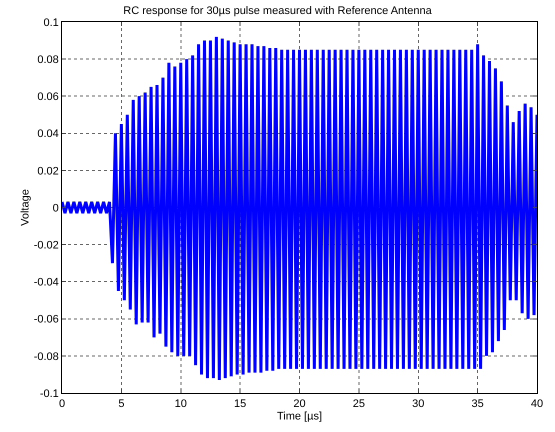  I want to click on y-tick-label: -0.1, so click(49, 394).